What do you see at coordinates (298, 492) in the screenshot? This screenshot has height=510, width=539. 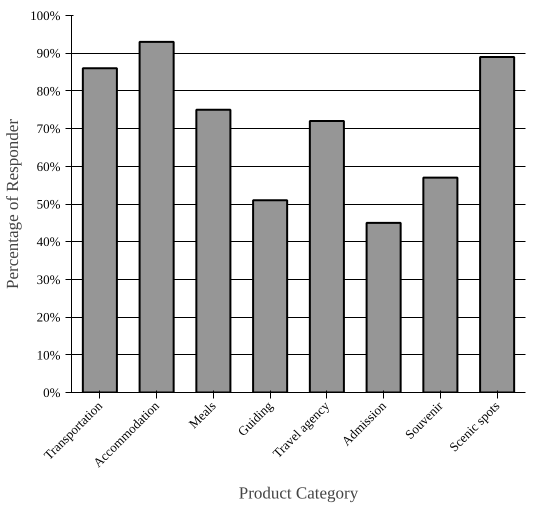 I see `x-axis-title: Product Category` at bounding box center [298, 492].